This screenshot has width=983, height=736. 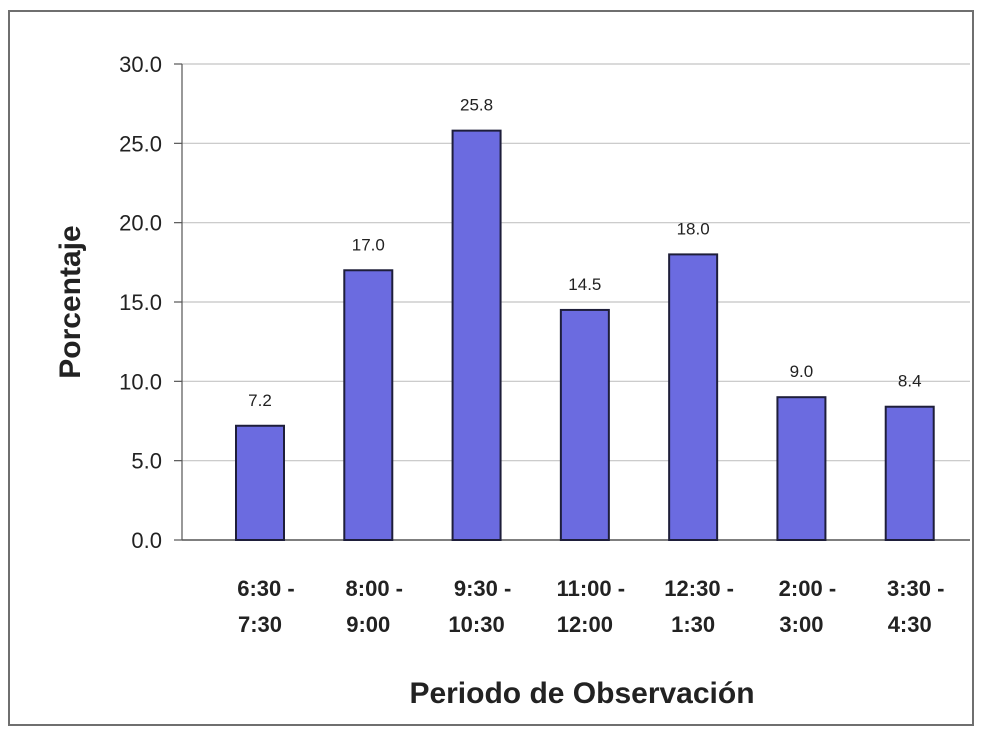 What do you see at coordinates (140, 381) in the screenshot?
I see `y-tick-label: 10.0` at bounding box center [140, 381].